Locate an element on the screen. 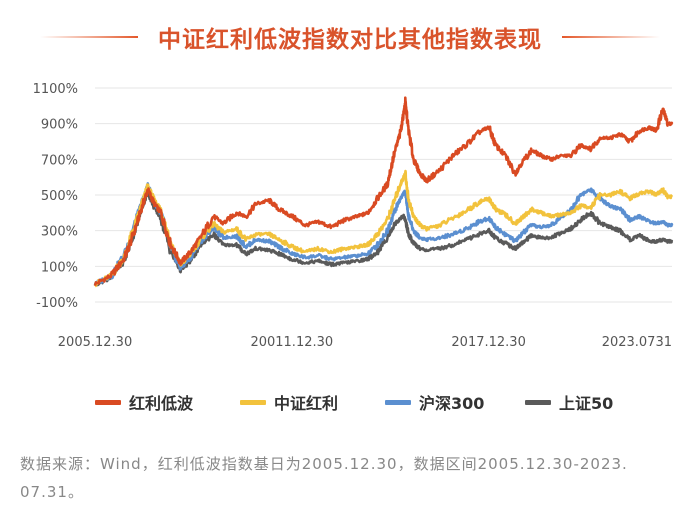 Image resolution: width=700 pixels, height=523 pixels. y-tick-label: -100% is located at coordinates (57, 303).